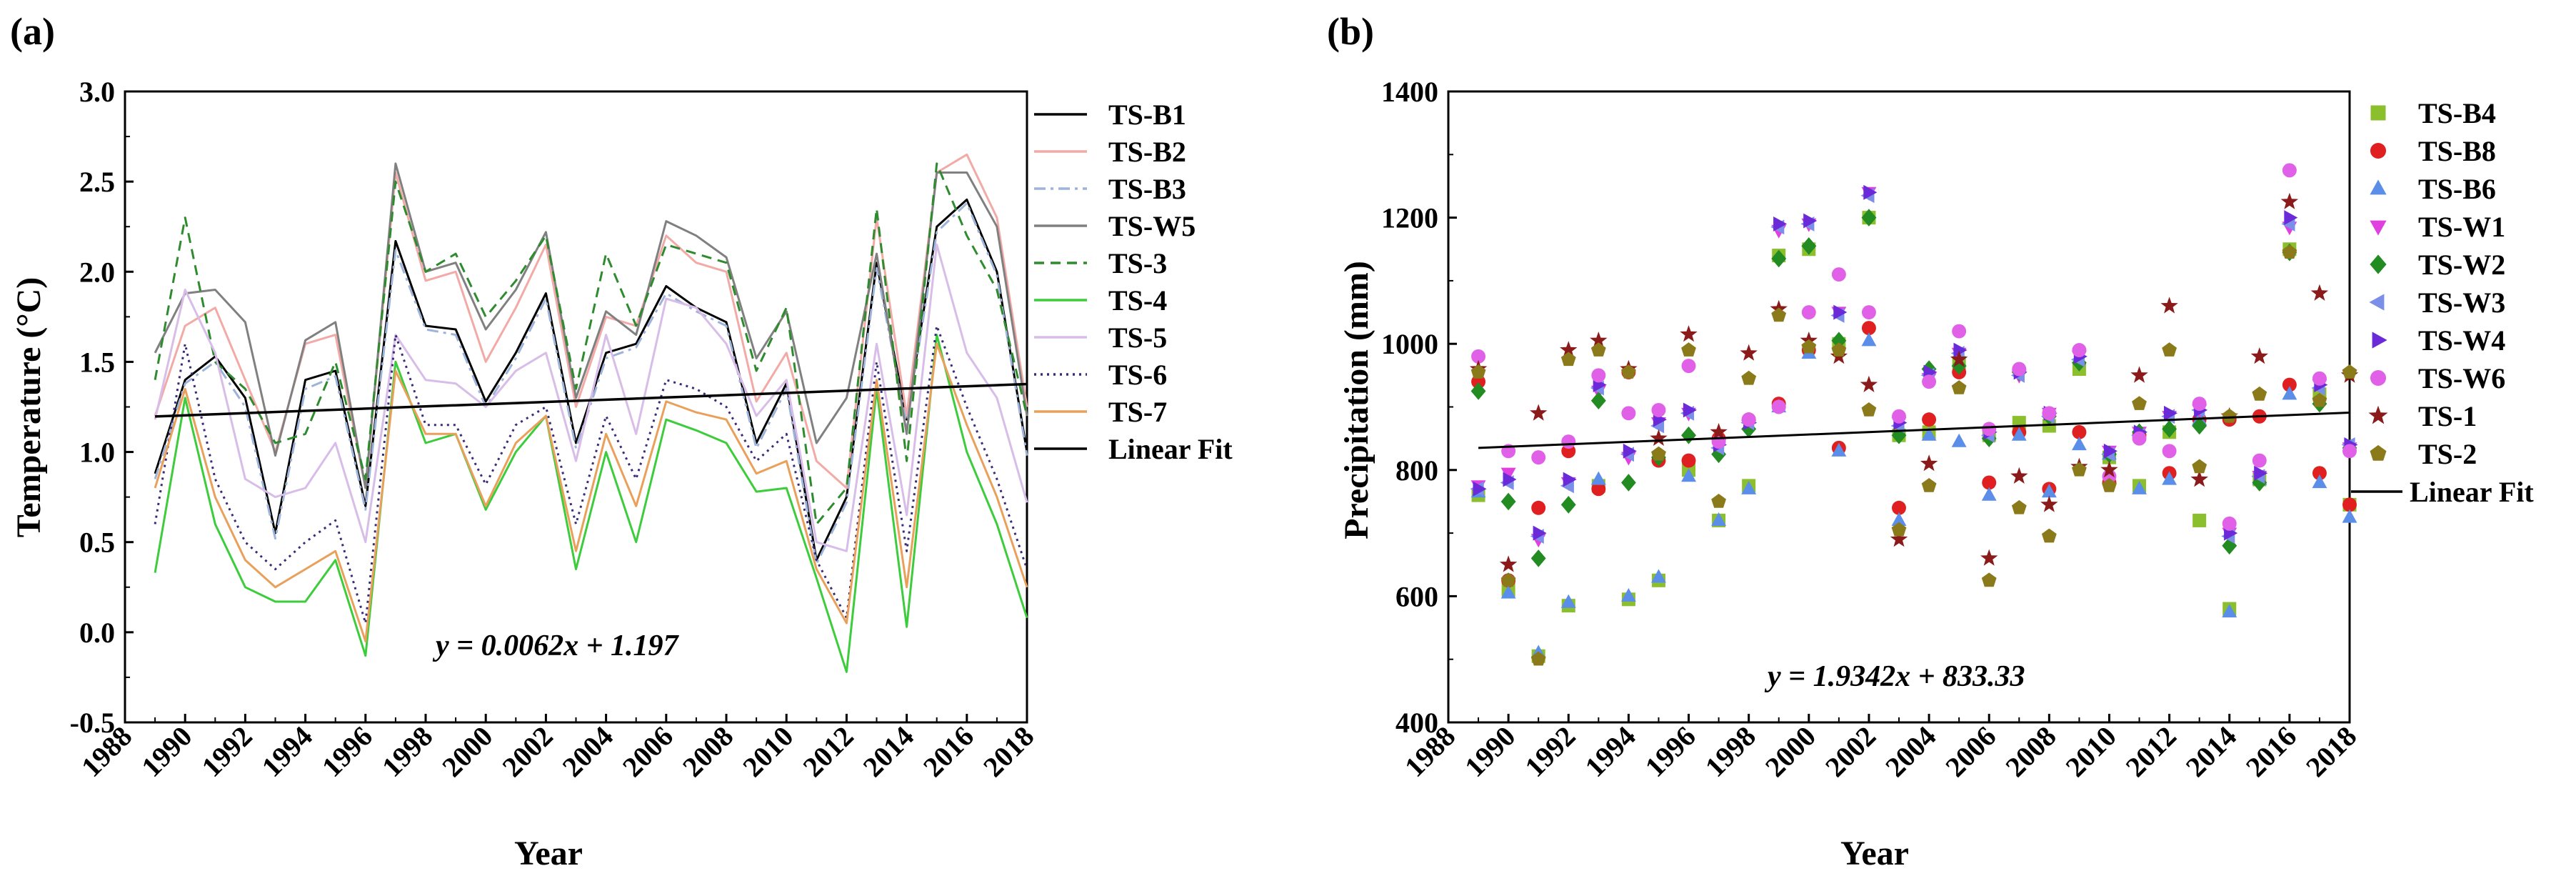 This screenshot has height=886, width=2576. Describe the element at coordinates (888, 751) in the screenshot. I see `panel-a-x-tick-label: 2014` at that location.